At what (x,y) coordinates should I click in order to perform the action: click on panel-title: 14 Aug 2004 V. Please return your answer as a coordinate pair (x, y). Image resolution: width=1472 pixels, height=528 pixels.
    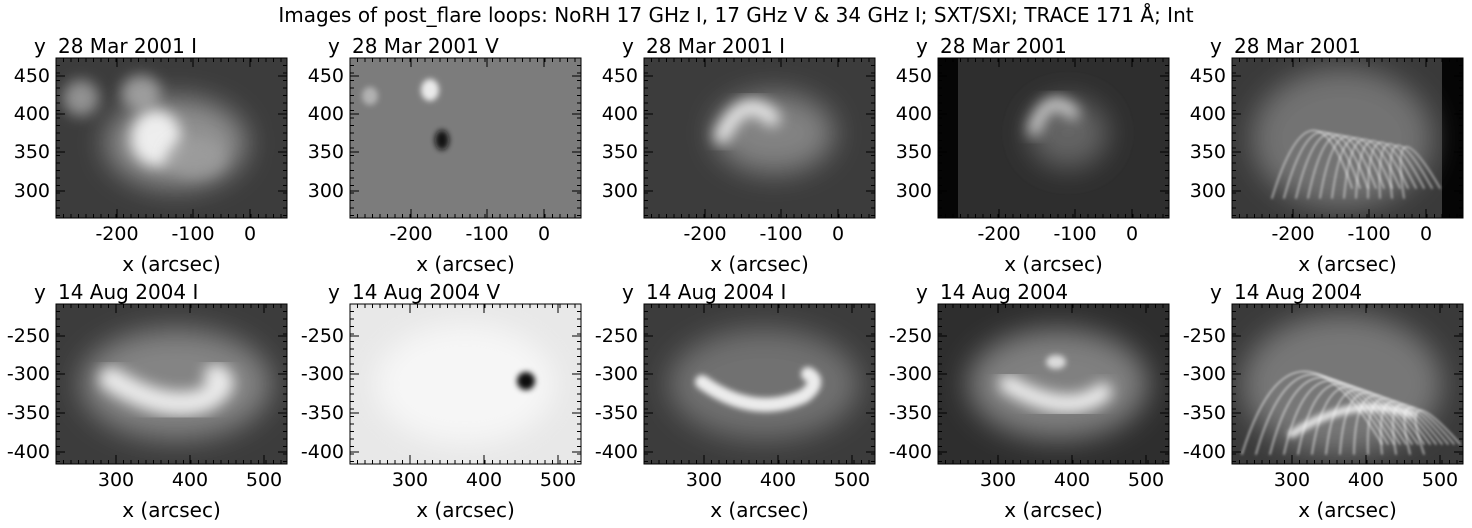
    Looking at the image, I should click on (426, 292).